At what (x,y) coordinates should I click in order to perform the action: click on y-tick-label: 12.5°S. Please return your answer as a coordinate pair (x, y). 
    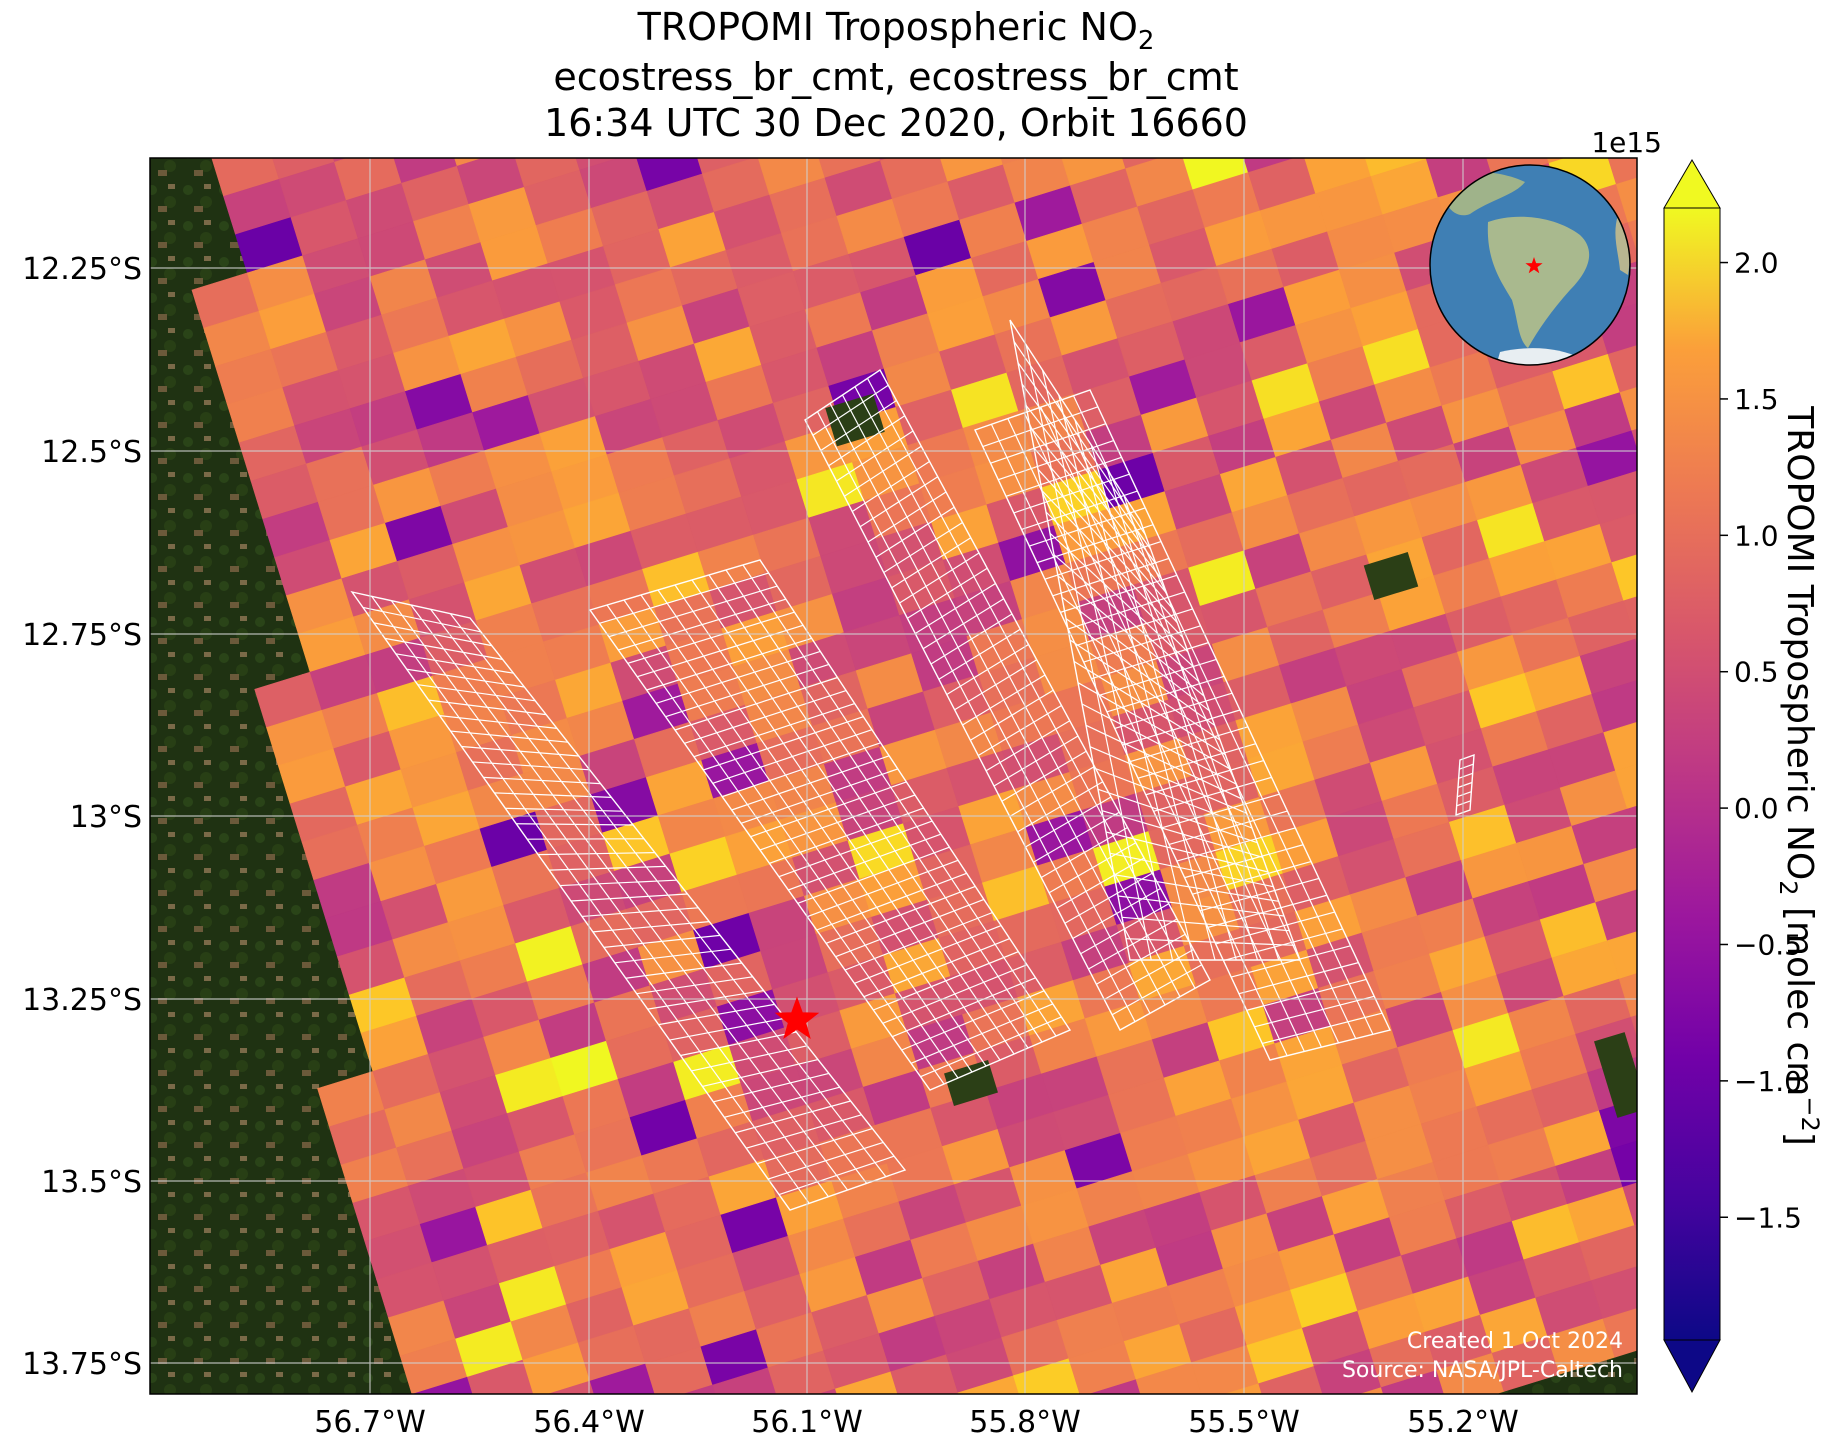
    Looking at the image, I should click on (91, 452).